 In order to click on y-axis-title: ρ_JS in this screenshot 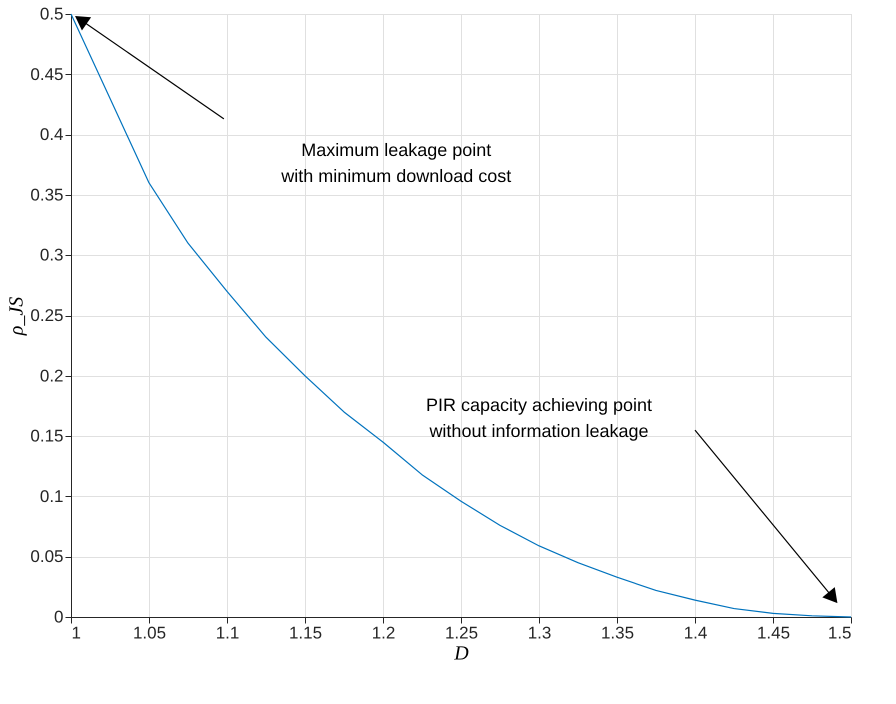, I will do `click(16, 316)`.